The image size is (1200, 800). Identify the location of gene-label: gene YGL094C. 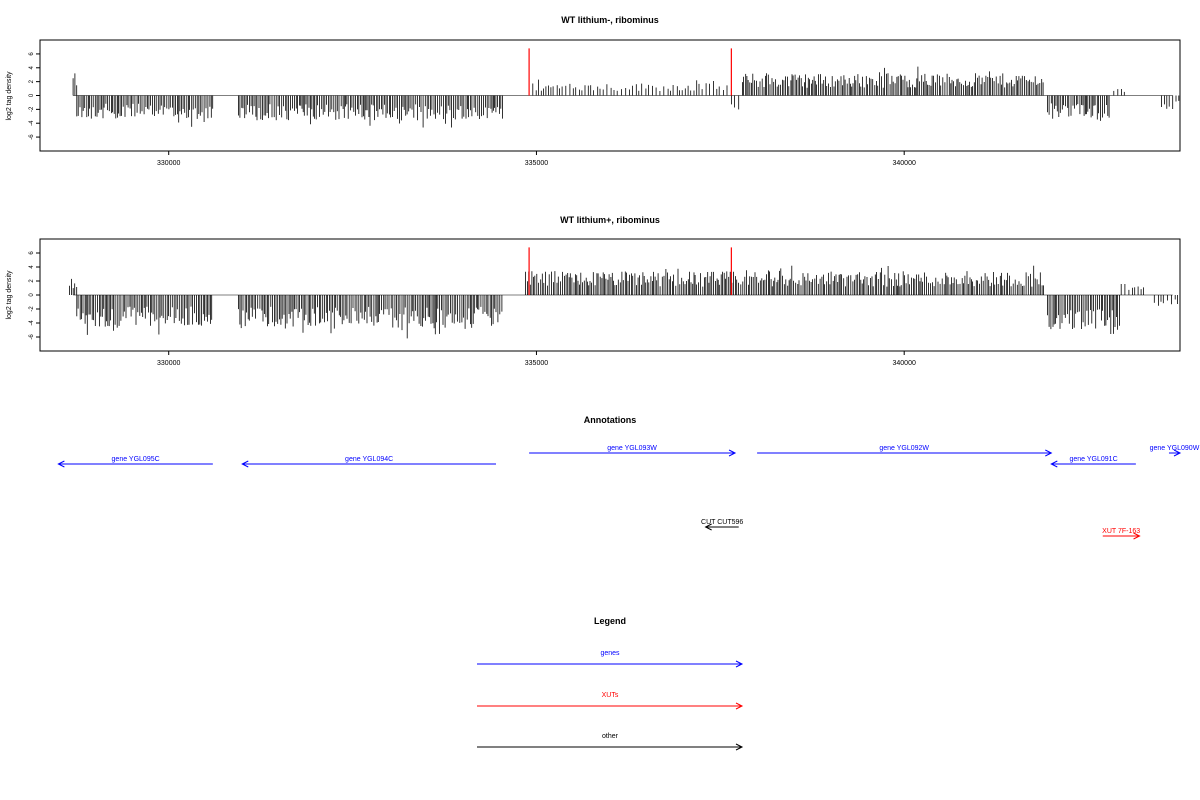
(369, 459).